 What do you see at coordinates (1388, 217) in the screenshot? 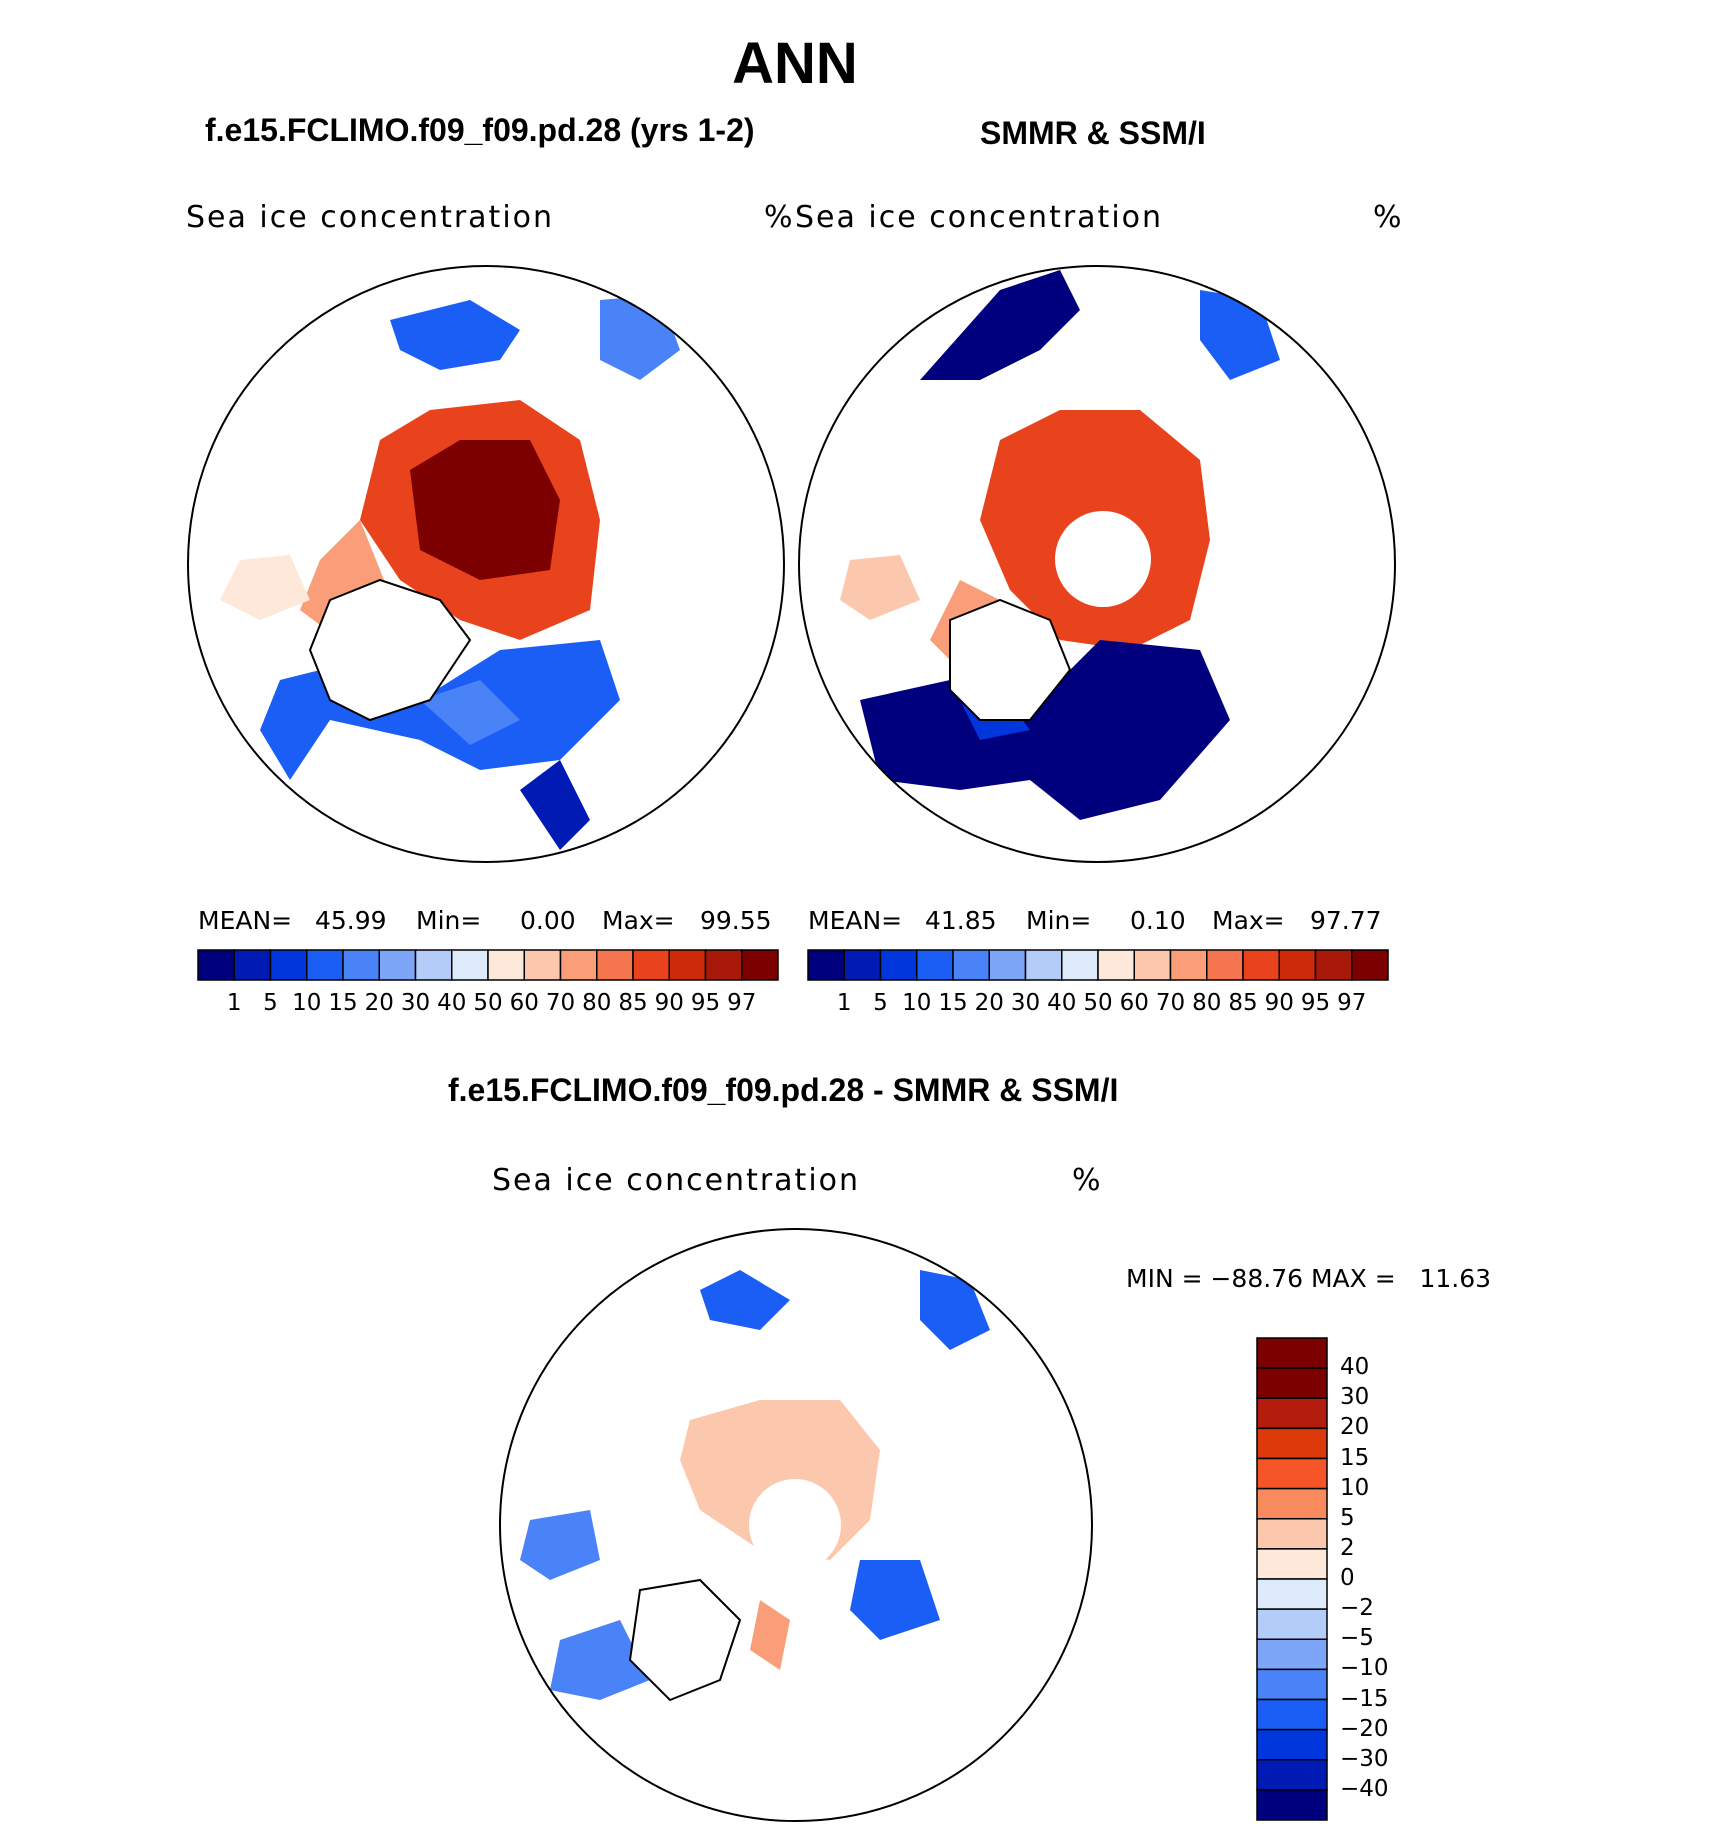
I see `panel-2-units-label: %` at bounding box center [1388, 217].